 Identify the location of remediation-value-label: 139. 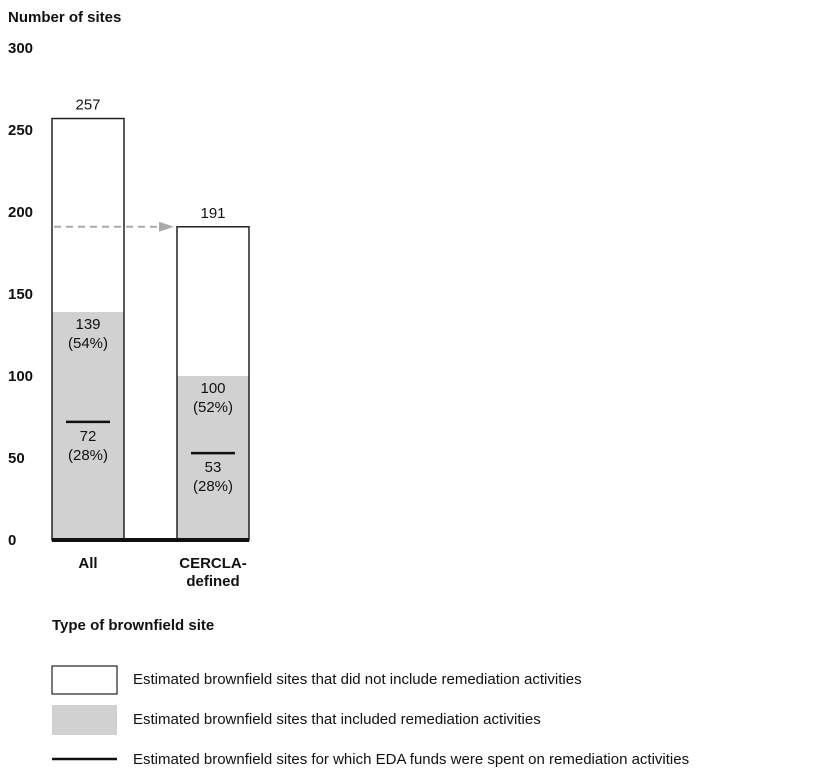
(87, 324).